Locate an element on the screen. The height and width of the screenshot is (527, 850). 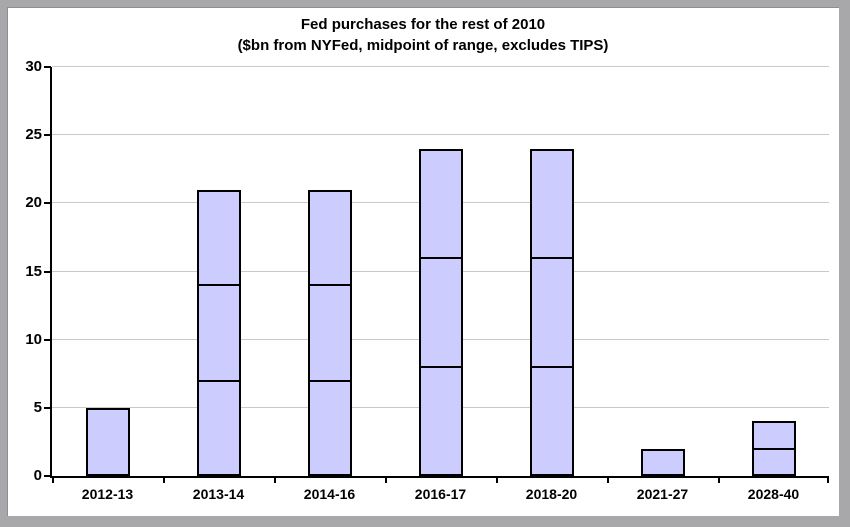
x-tick-label: 2028-40 is located at coordinates (773, 494).